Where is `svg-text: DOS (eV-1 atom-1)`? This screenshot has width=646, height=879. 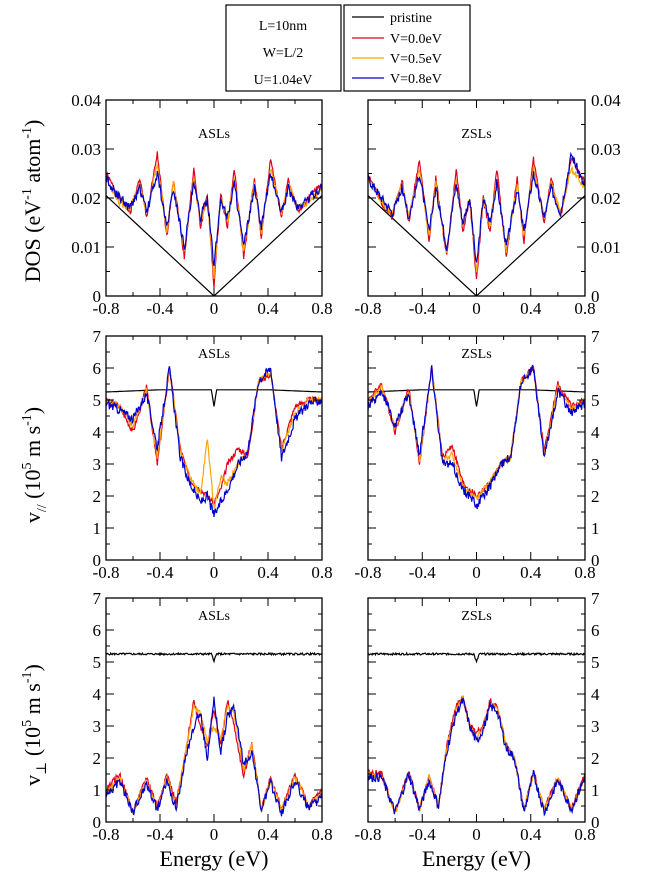
svg-text: DOS (eV-1 atom-1) is located at coordinates (32, 201).